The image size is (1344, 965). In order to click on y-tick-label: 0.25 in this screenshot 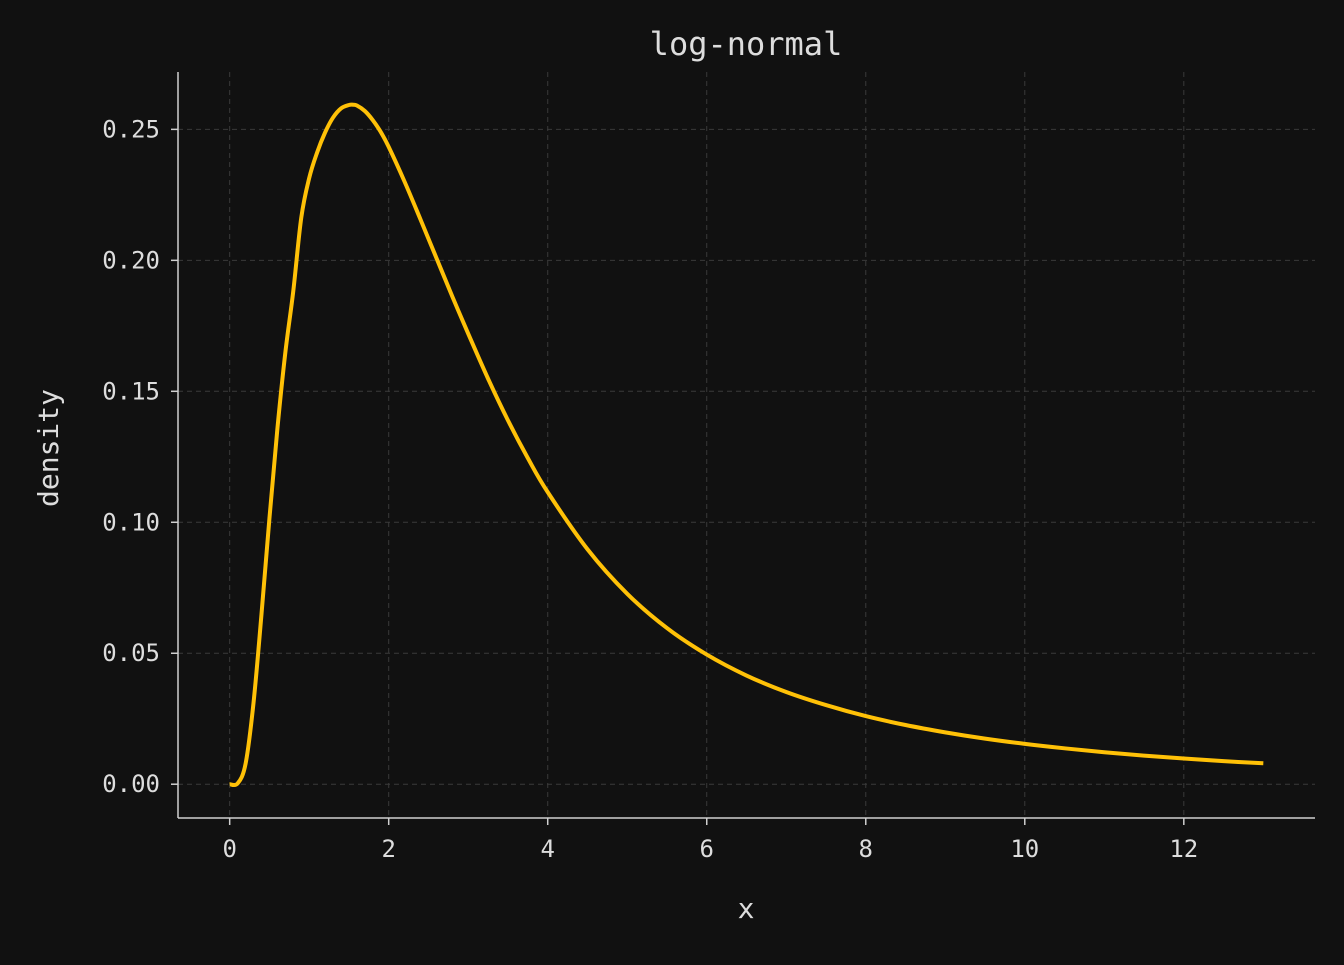, I will do `click(131, 129)`.